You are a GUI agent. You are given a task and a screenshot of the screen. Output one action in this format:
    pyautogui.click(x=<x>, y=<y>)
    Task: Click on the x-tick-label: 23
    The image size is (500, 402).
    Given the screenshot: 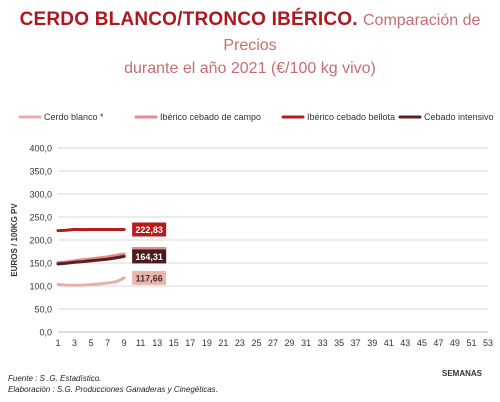 What is the action you would take?
    pyautogui.click(x=240, y=343)
    